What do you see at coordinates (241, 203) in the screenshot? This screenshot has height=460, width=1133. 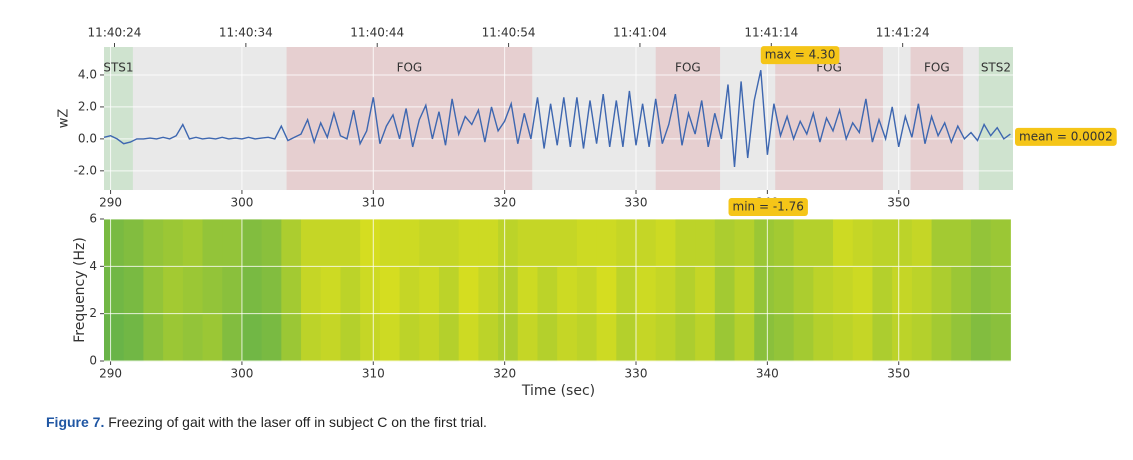 I see `x-tick-label: 300` at bounding box center [241, 203].